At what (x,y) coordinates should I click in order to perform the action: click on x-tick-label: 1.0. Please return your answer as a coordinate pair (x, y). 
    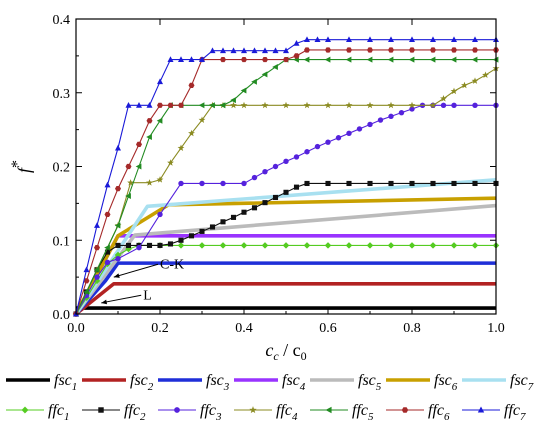
    Looking at the image, I should click on (496, 328).